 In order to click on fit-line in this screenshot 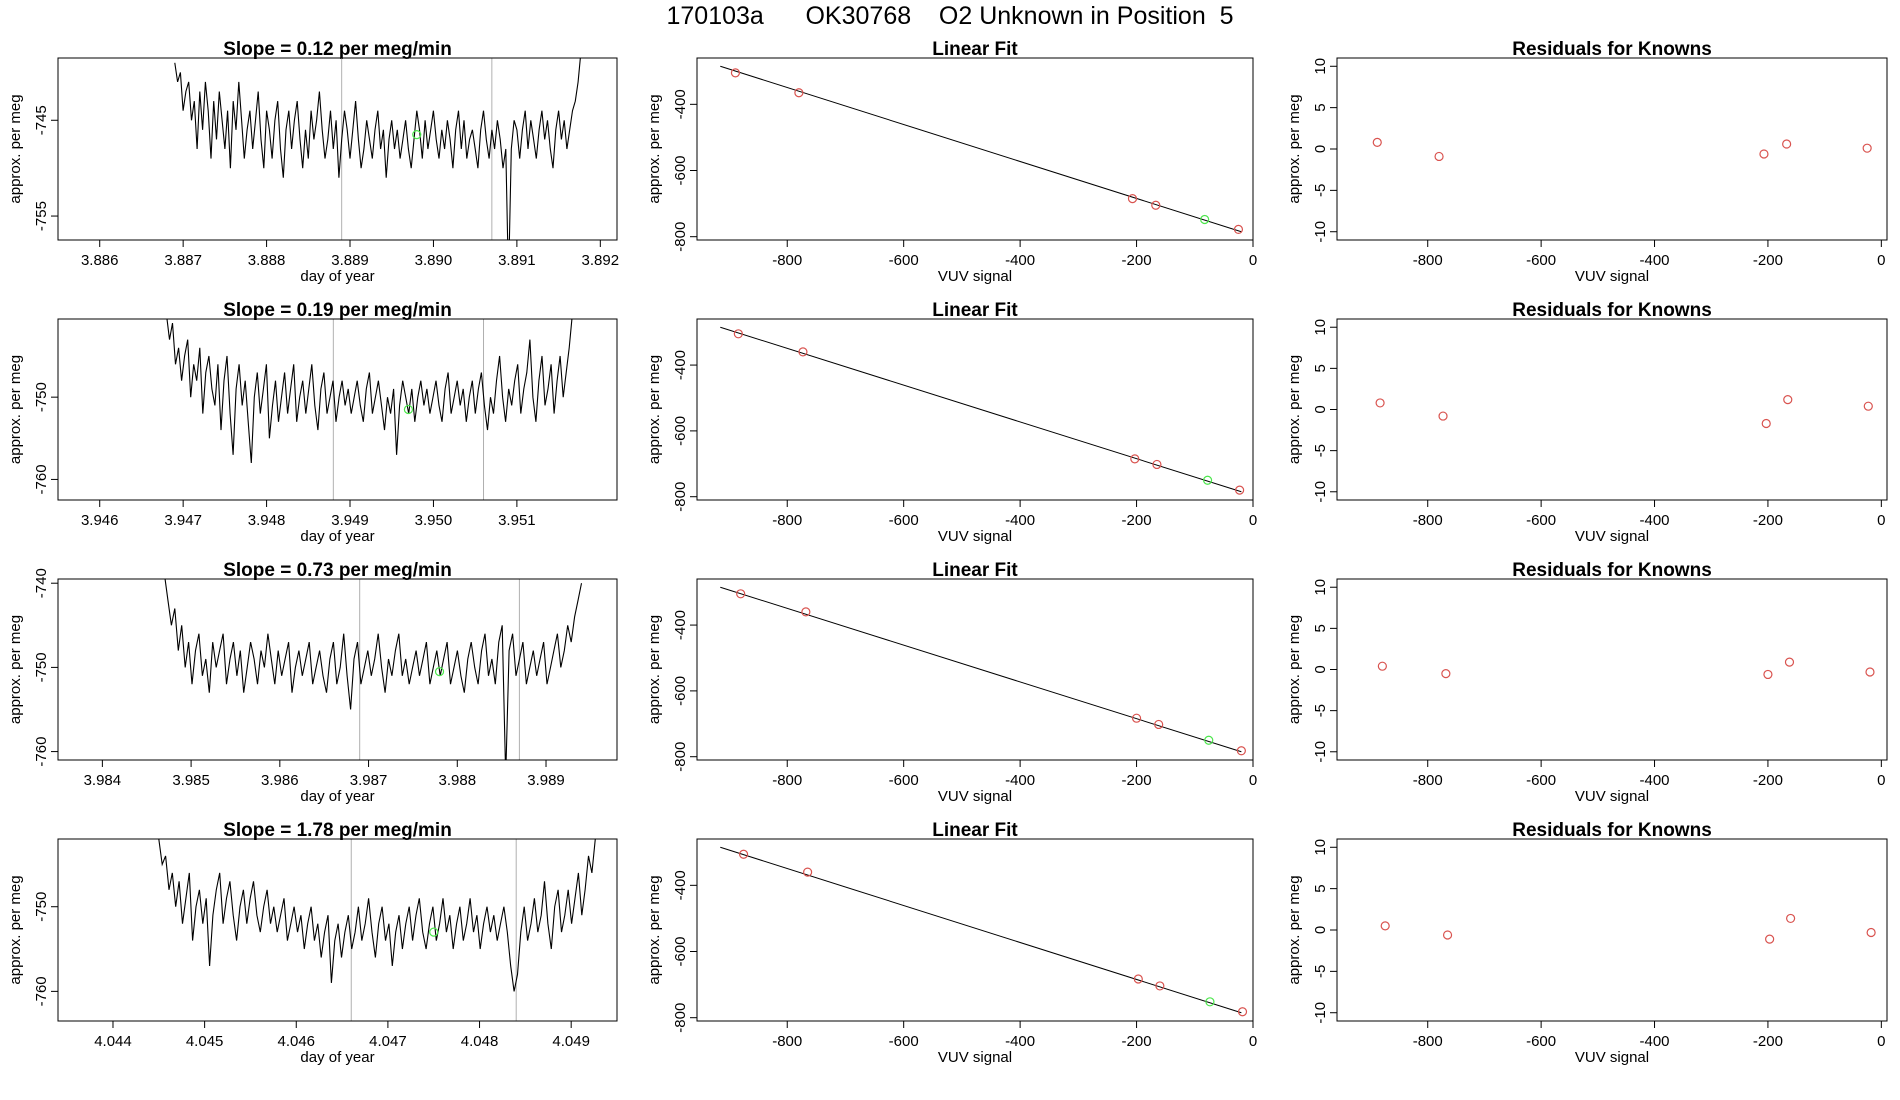, I will do `click(981, 669)`.